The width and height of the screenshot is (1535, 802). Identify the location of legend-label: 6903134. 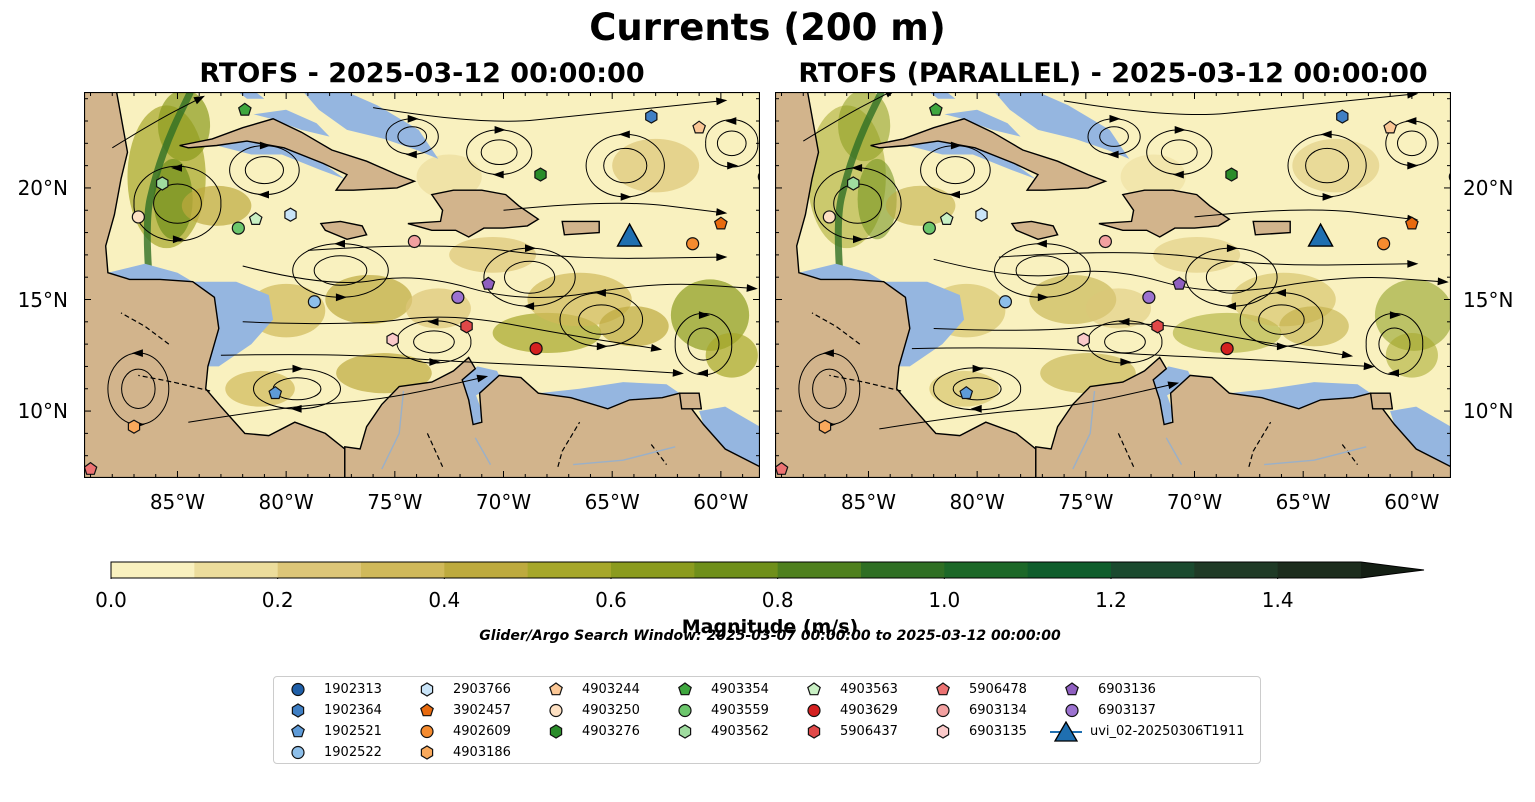
(998, 710).